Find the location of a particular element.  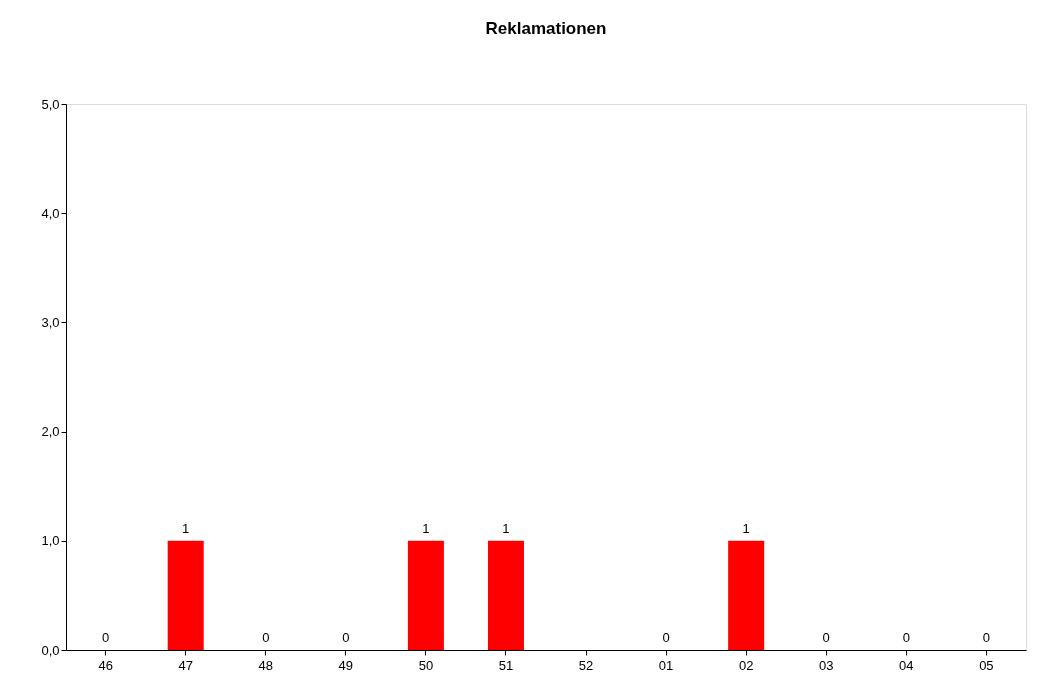

x-tick-label: 52 is located at coordinates (586, 665).